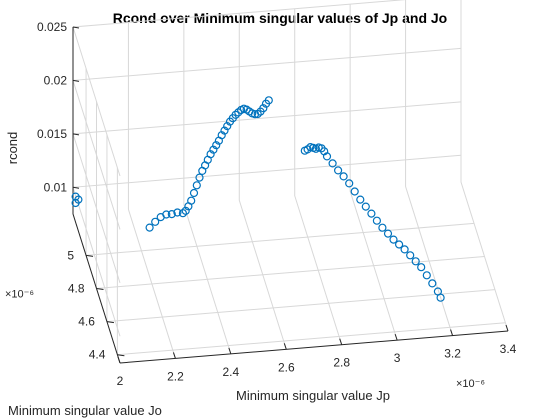 The height and width of the screenshot is (420, 560). Describe the element at coordinates (97, 355) in the screenshot. I see `y-tick-label: 4.4` at that location.